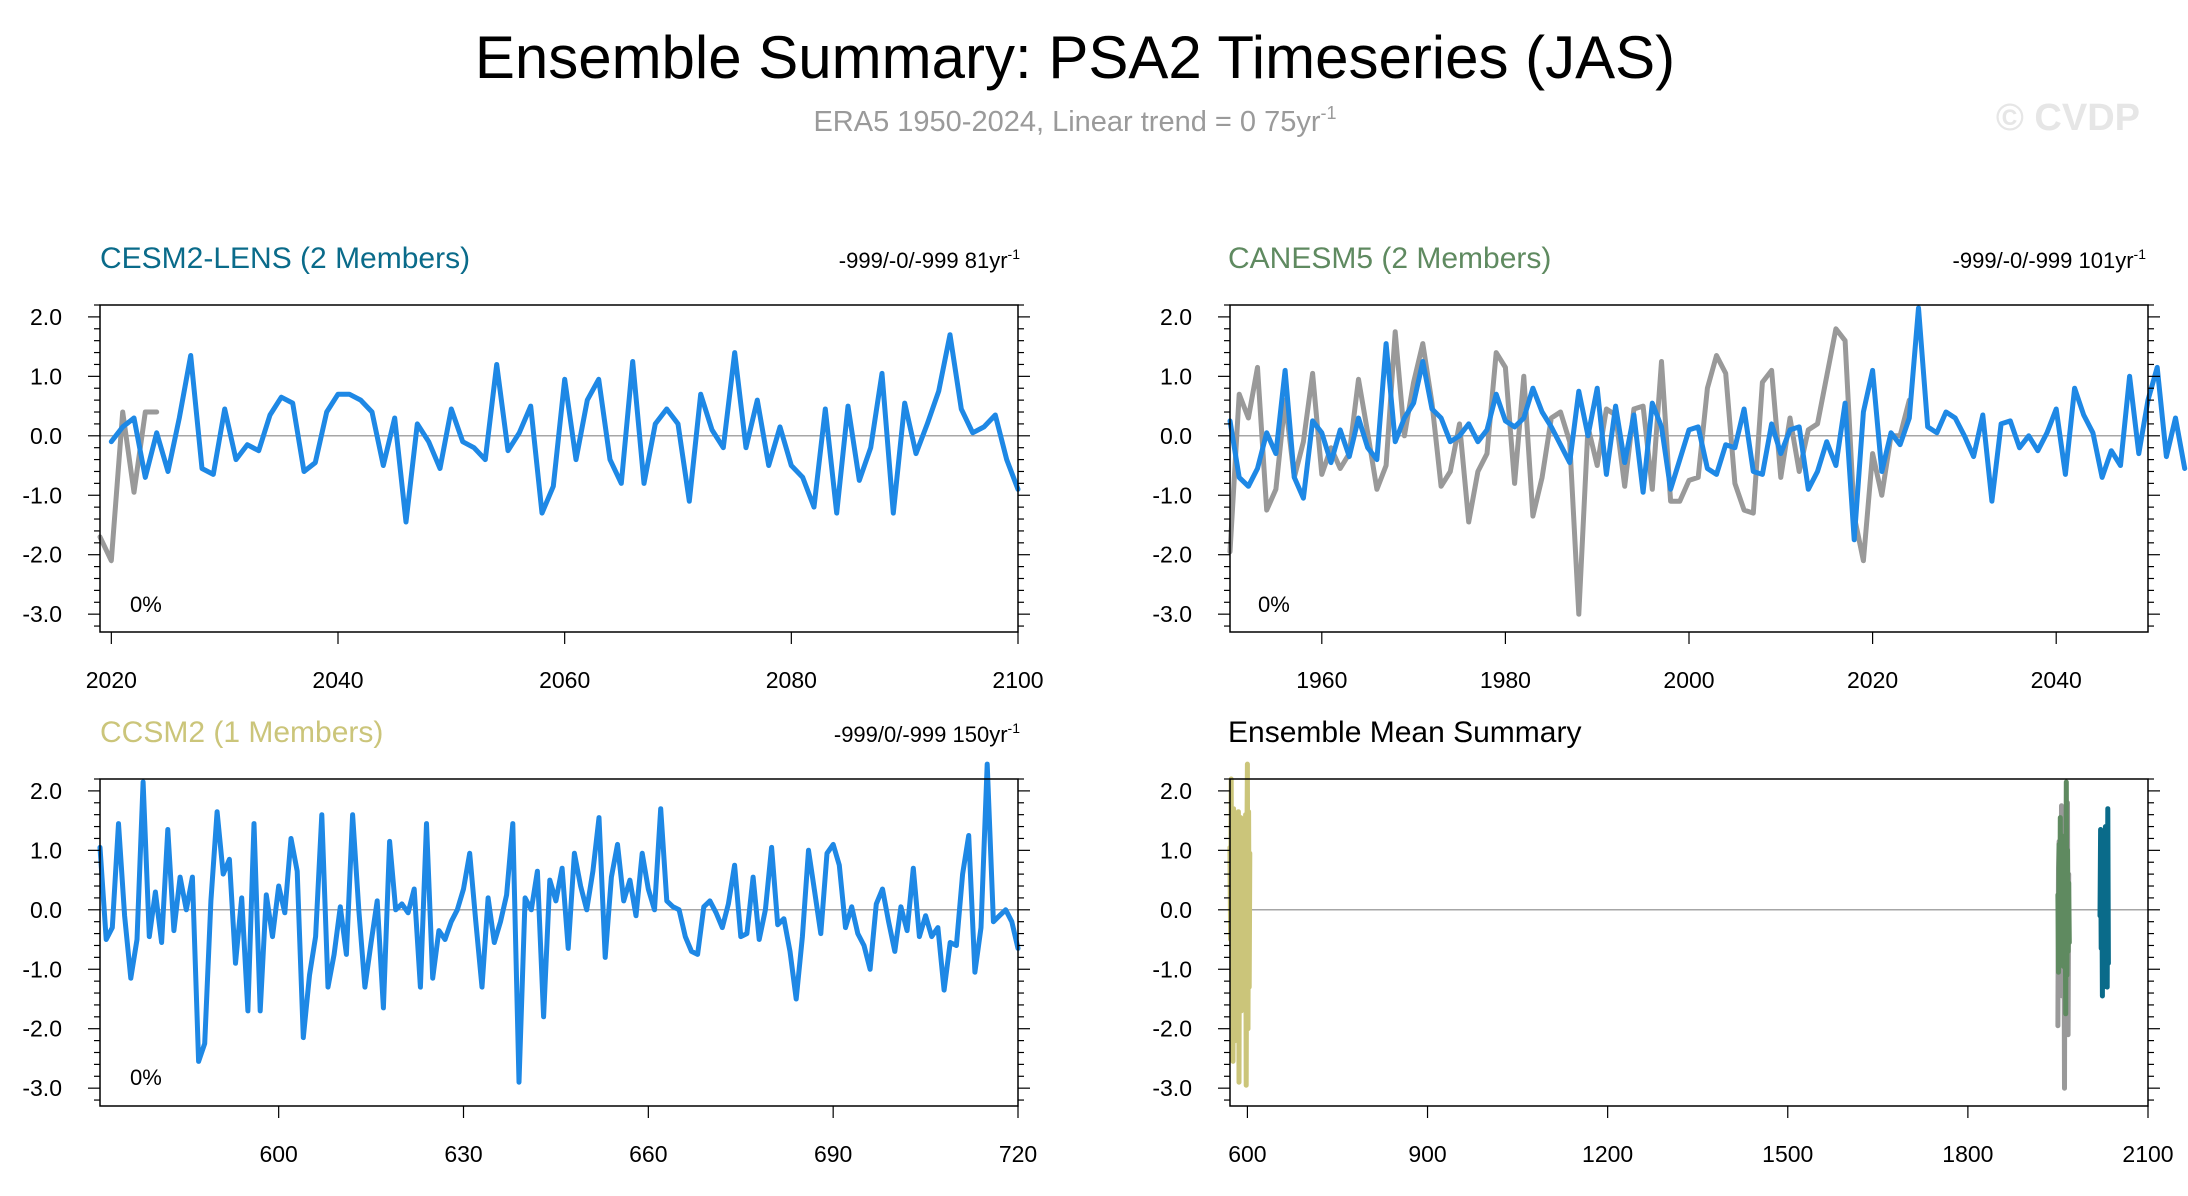  Describe the element at coordinates (564, 680) in the screenshot. I see `x-tick-label: 2060` at that location.